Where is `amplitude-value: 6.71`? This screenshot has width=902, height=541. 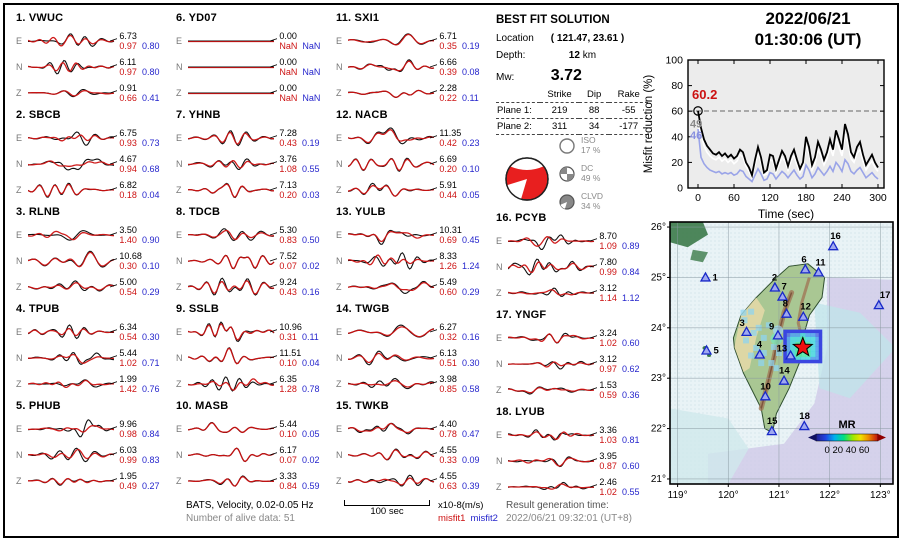
amplitude-value: 6.71 is located at coordinates (448, 36).